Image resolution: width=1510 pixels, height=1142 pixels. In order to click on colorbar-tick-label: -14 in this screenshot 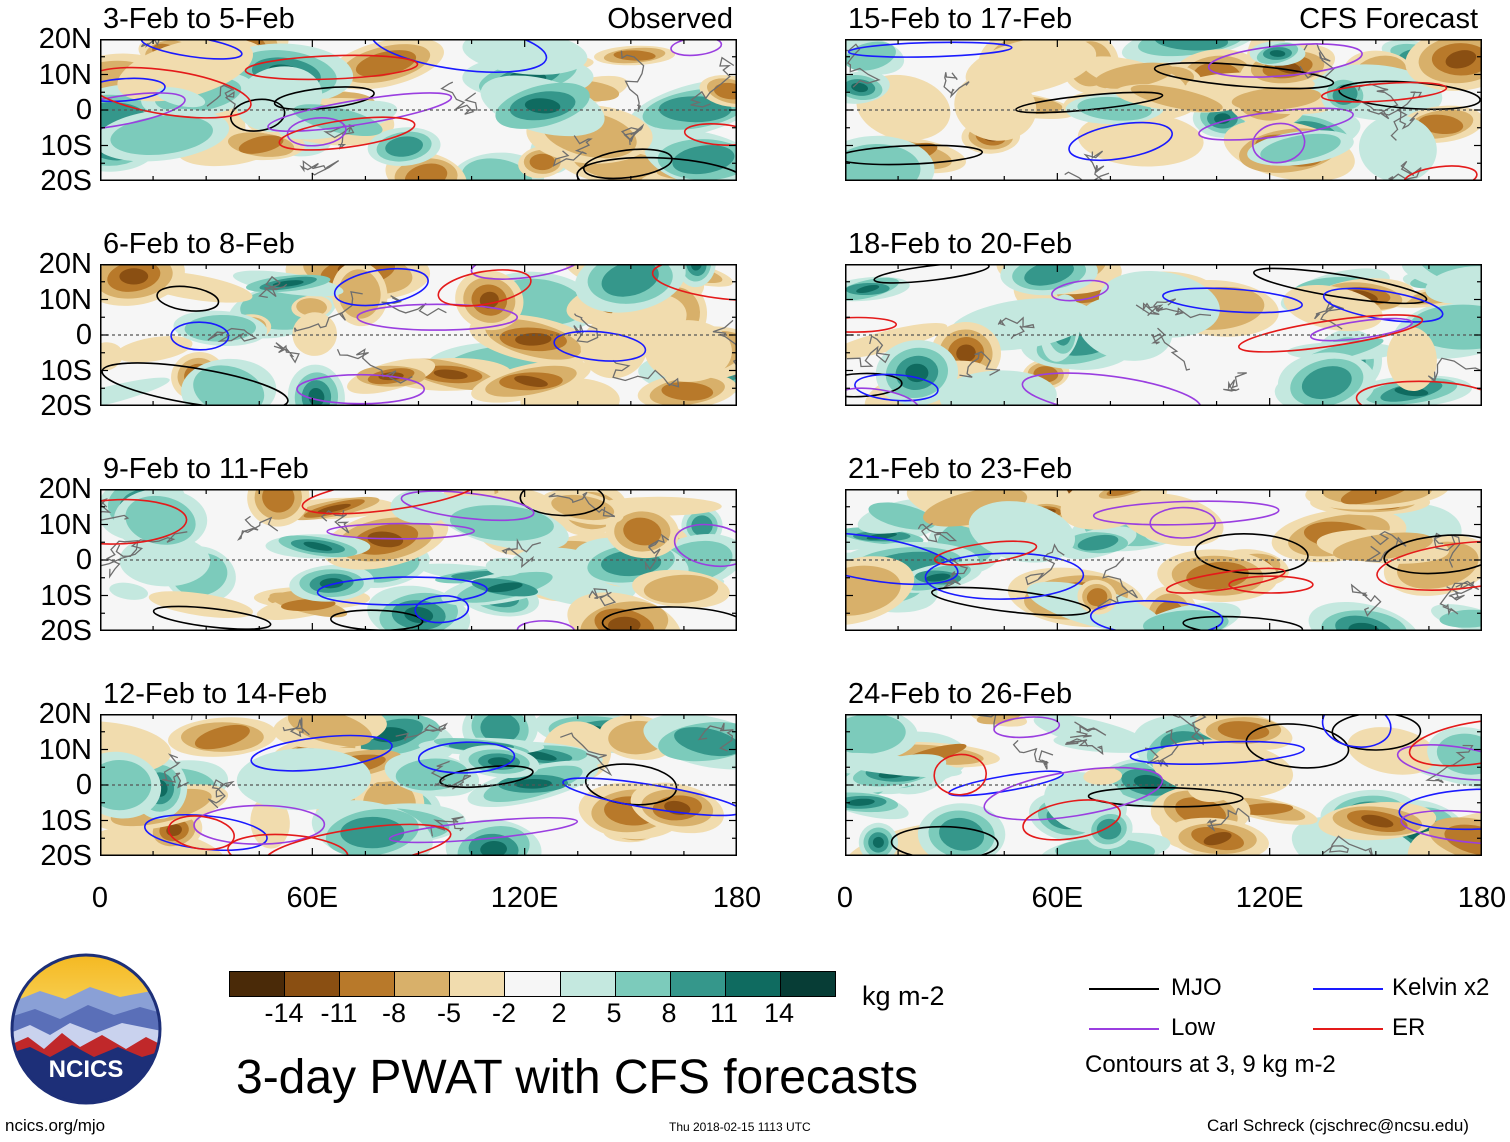, I will do `click(284, 1013)`.